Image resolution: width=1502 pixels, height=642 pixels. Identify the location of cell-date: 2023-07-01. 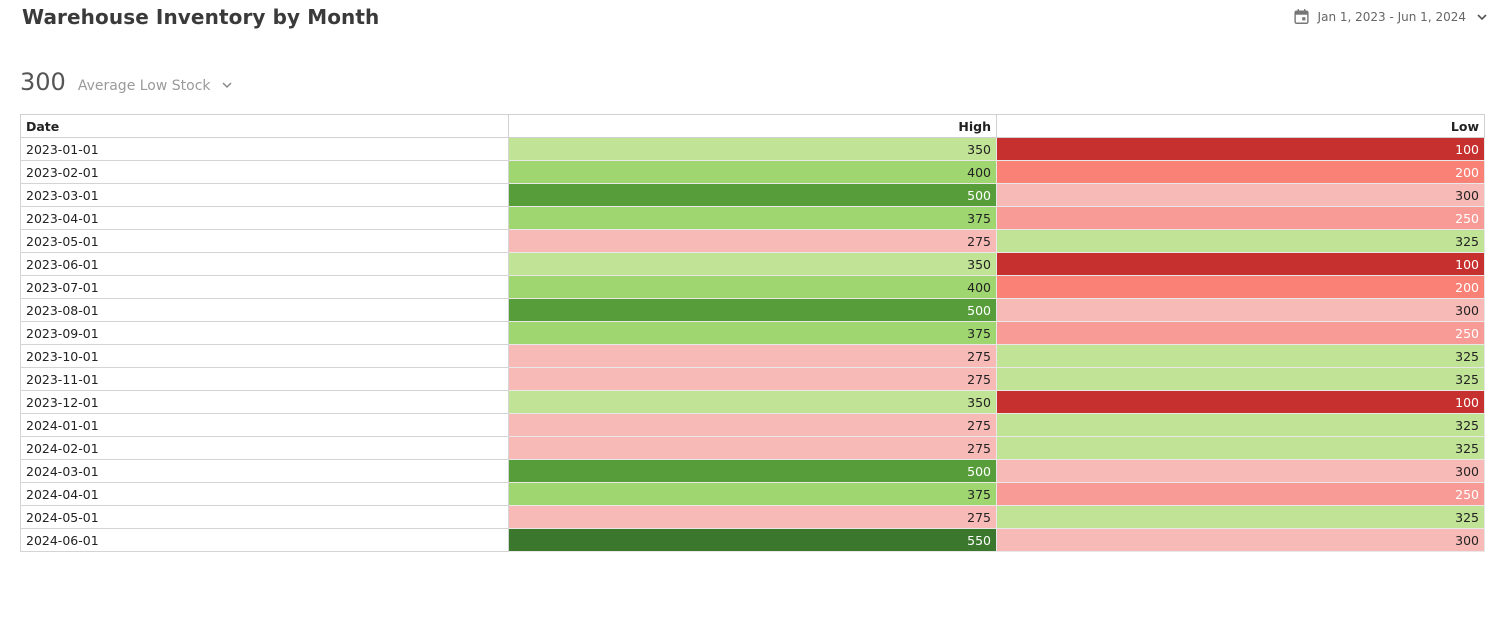
(264, 287).